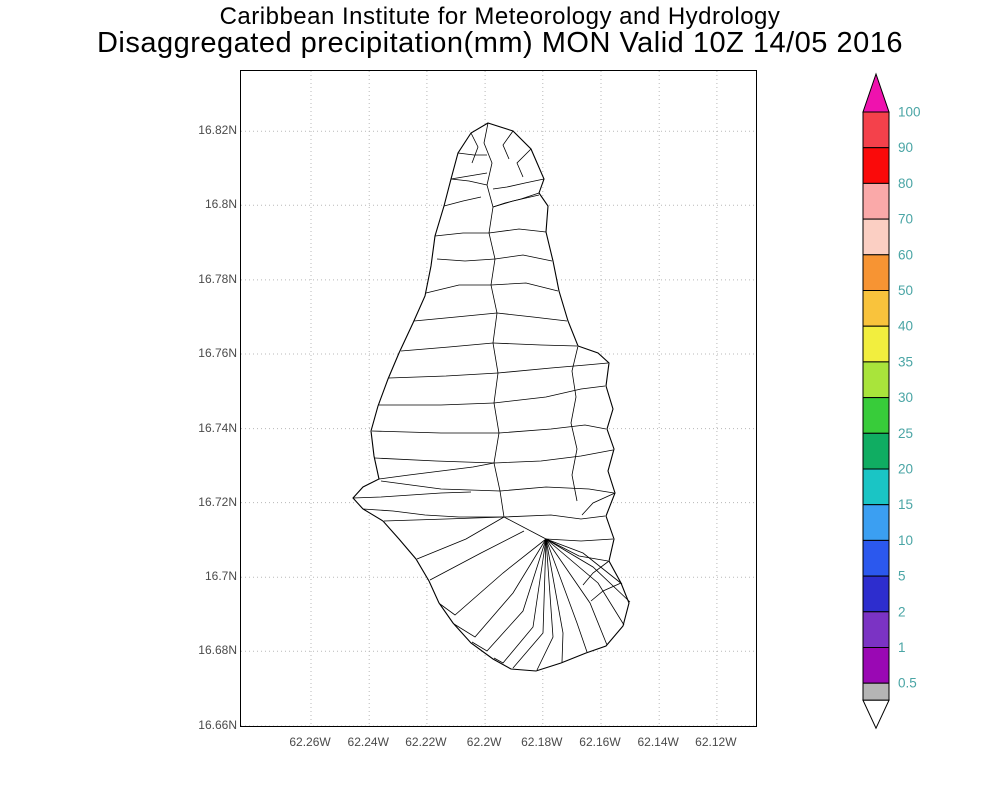 The width and height of the screenshot is (1000, 800). I want to click on lon-tick-label: 62.22W, so click(426, 742).